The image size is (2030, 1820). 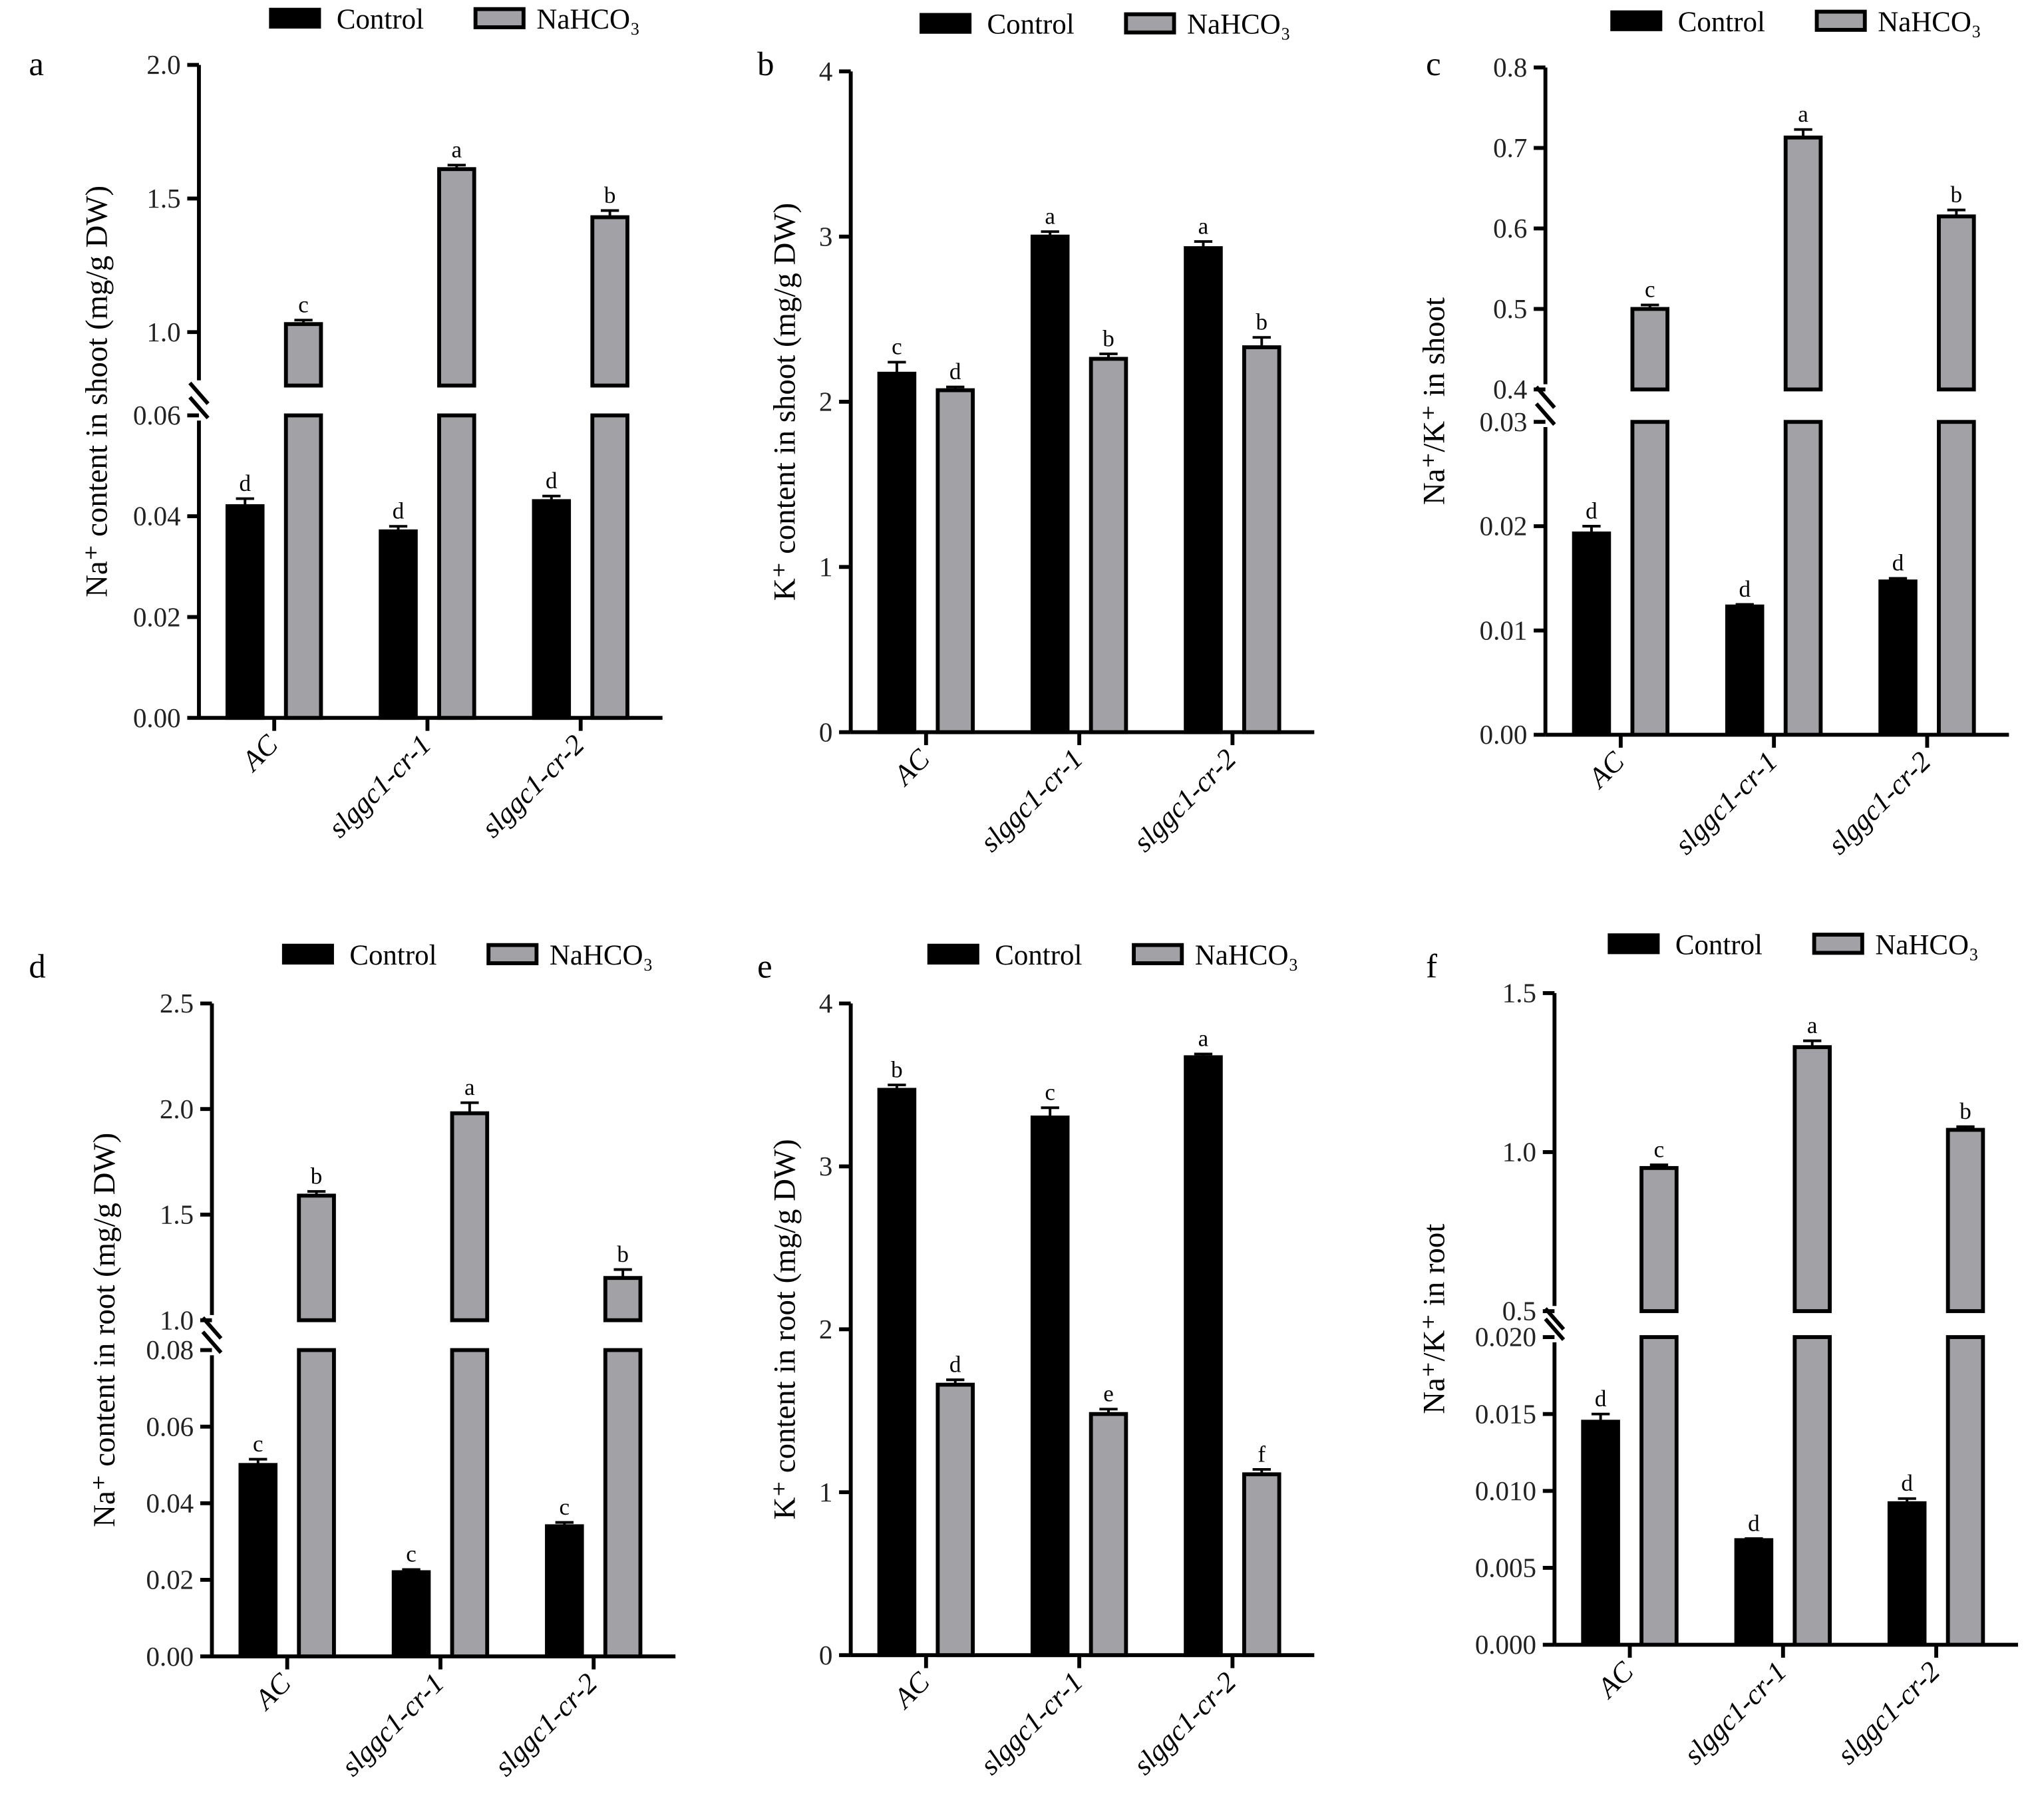 What do you see at coordinates (826, 71) in the screenshot?
I see `y-tick-label: 4` at bounding box center [826, 71].